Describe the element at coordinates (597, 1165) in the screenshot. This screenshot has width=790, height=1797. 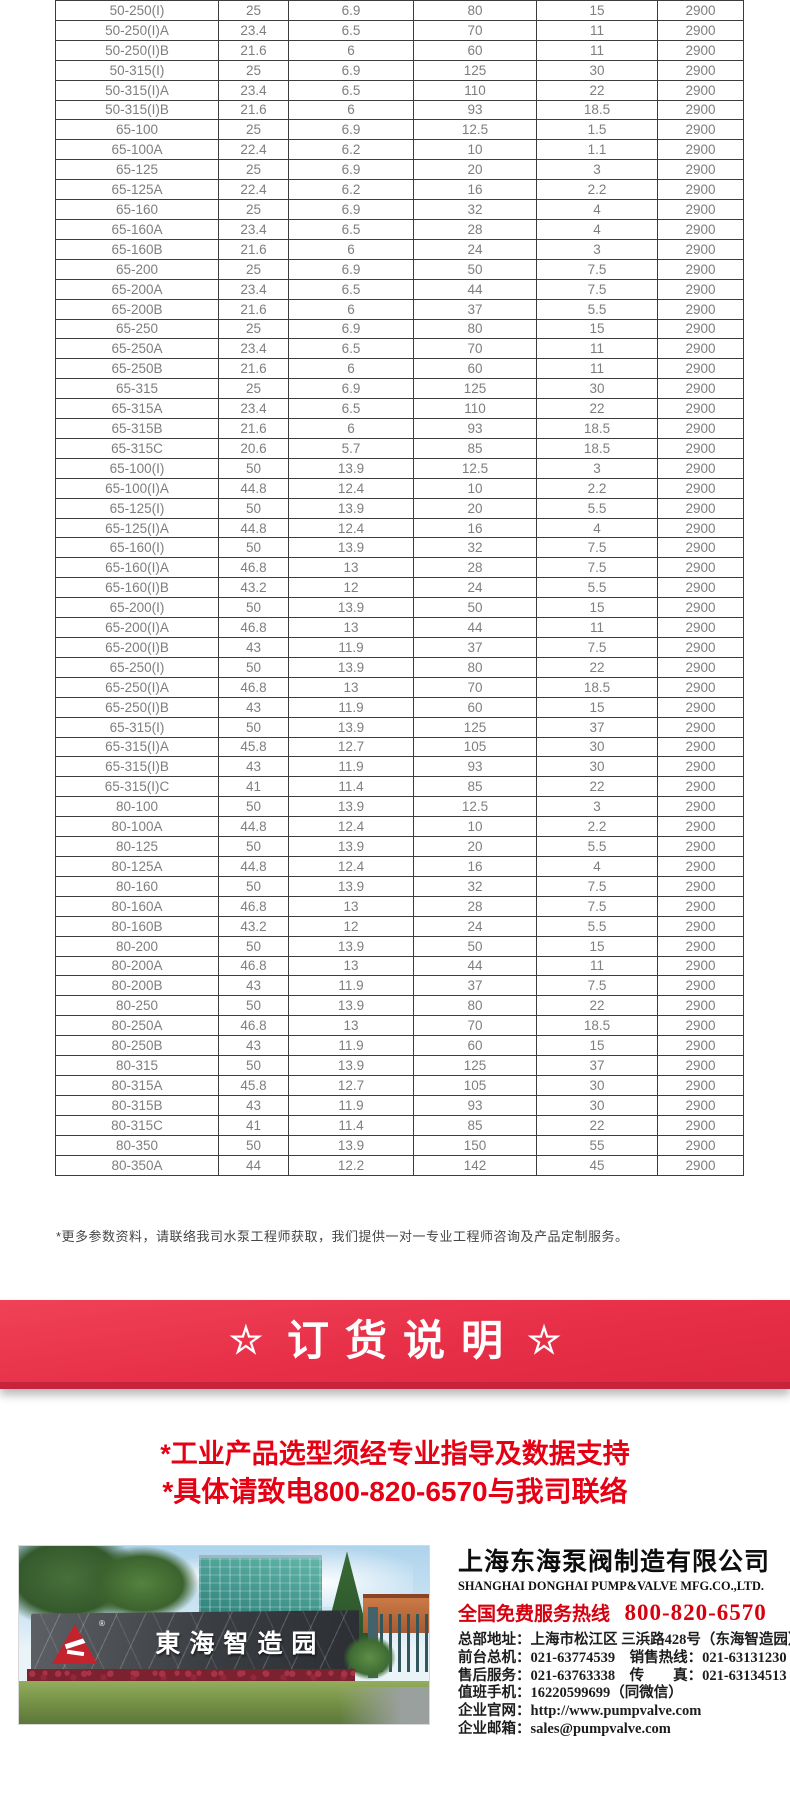
I see `cell-value-4: 45` at that location.